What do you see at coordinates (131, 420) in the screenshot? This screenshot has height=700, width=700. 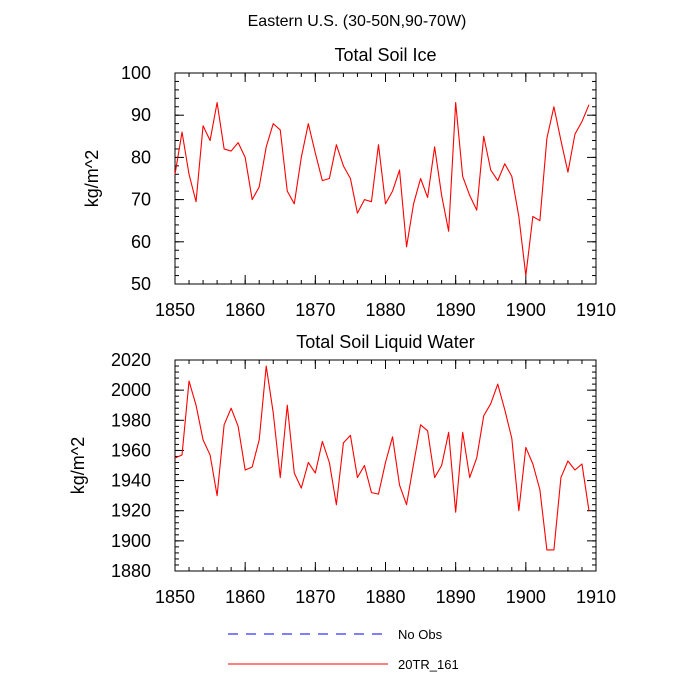 I see `y-tick-label: 1980` at bounding box center [131, 420].